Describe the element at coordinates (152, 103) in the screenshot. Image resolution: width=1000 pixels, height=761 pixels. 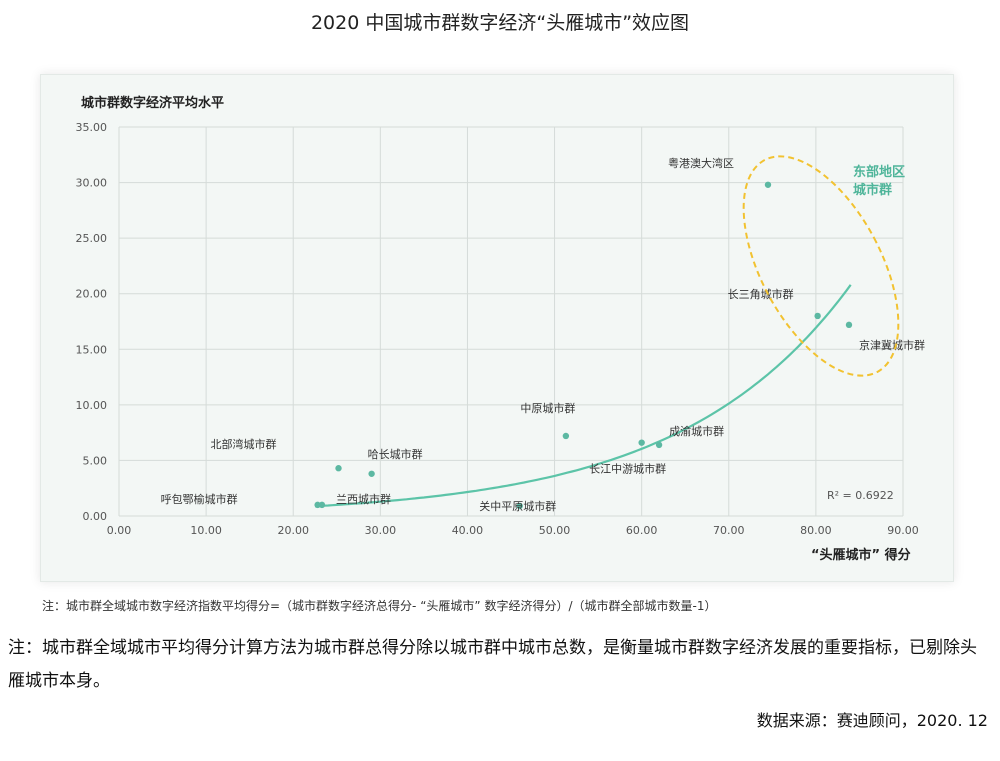
I see `y-axis-title: 城市群数字经济平均水平` at that location.